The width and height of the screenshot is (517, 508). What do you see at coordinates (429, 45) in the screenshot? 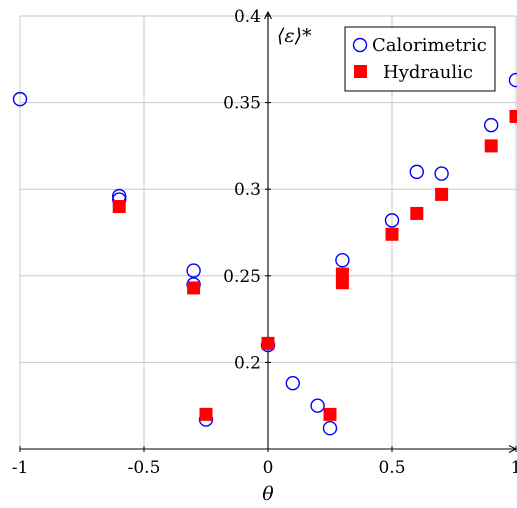
I see `legend-label-calorimetric: Calorimetric` at bounding box center [429, 45].